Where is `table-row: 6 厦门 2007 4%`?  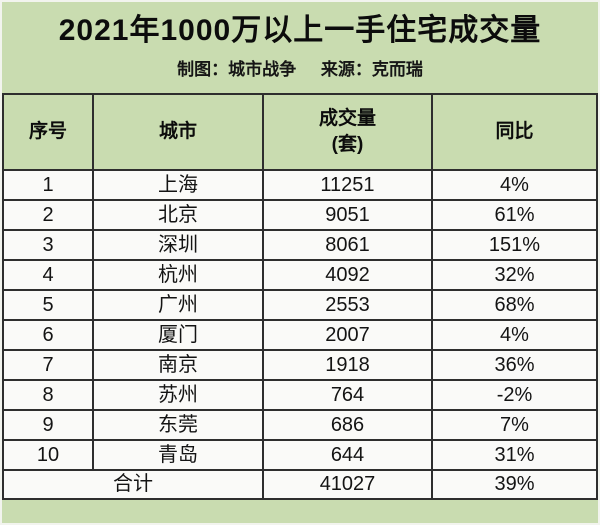 table-row: 6 厦门 2007 4% is located at coordinates (300, 335).